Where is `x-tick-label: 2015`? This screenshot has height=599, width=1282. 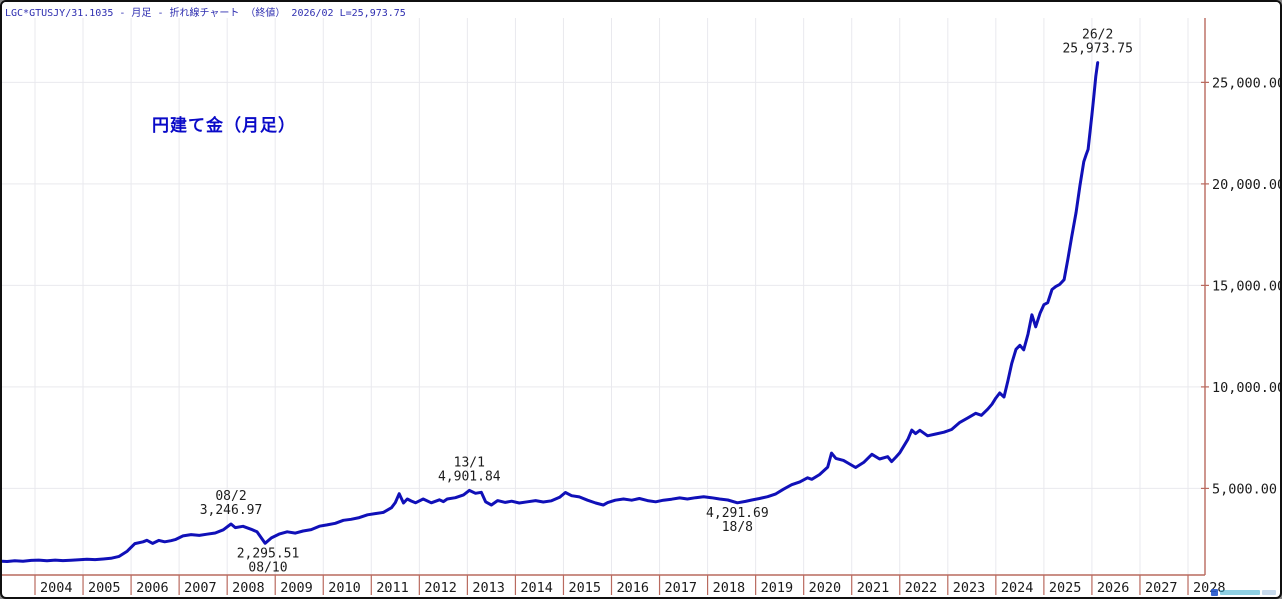
x-tick-label: 2015 is located at coordinates (584, 588).